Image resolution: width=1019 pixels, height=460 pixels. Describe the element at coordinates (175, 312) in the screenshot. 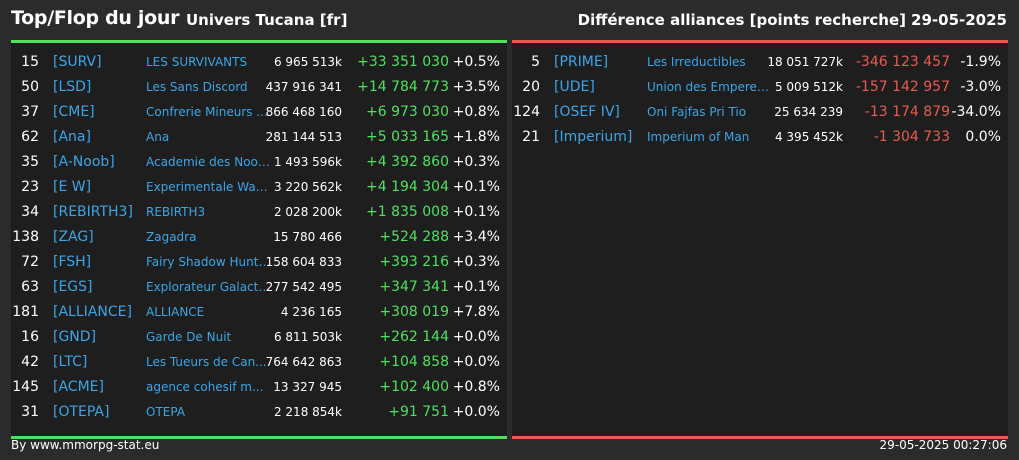

I see `alliance-name-link: ALLIANCE` at that location.